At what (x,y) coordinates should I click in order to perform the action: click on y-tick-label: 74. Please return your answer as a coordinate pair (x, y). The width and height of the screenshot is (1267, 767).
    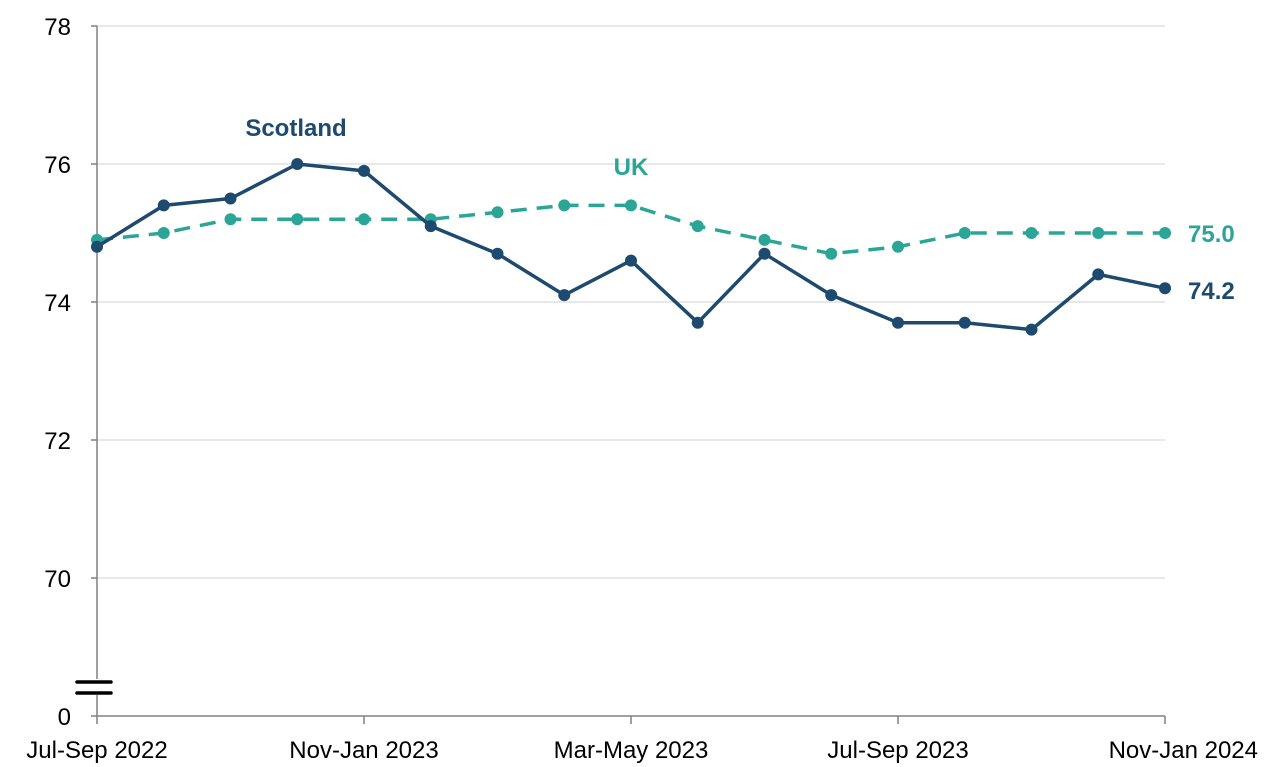
    Looking at the image, I should click on (57, 303).